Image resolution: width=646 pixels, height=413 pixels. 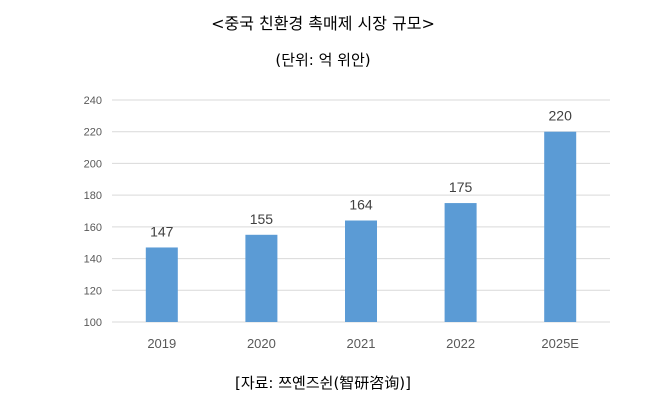 I want to click on y-tick-label: 240, so click(x=93, y=101).